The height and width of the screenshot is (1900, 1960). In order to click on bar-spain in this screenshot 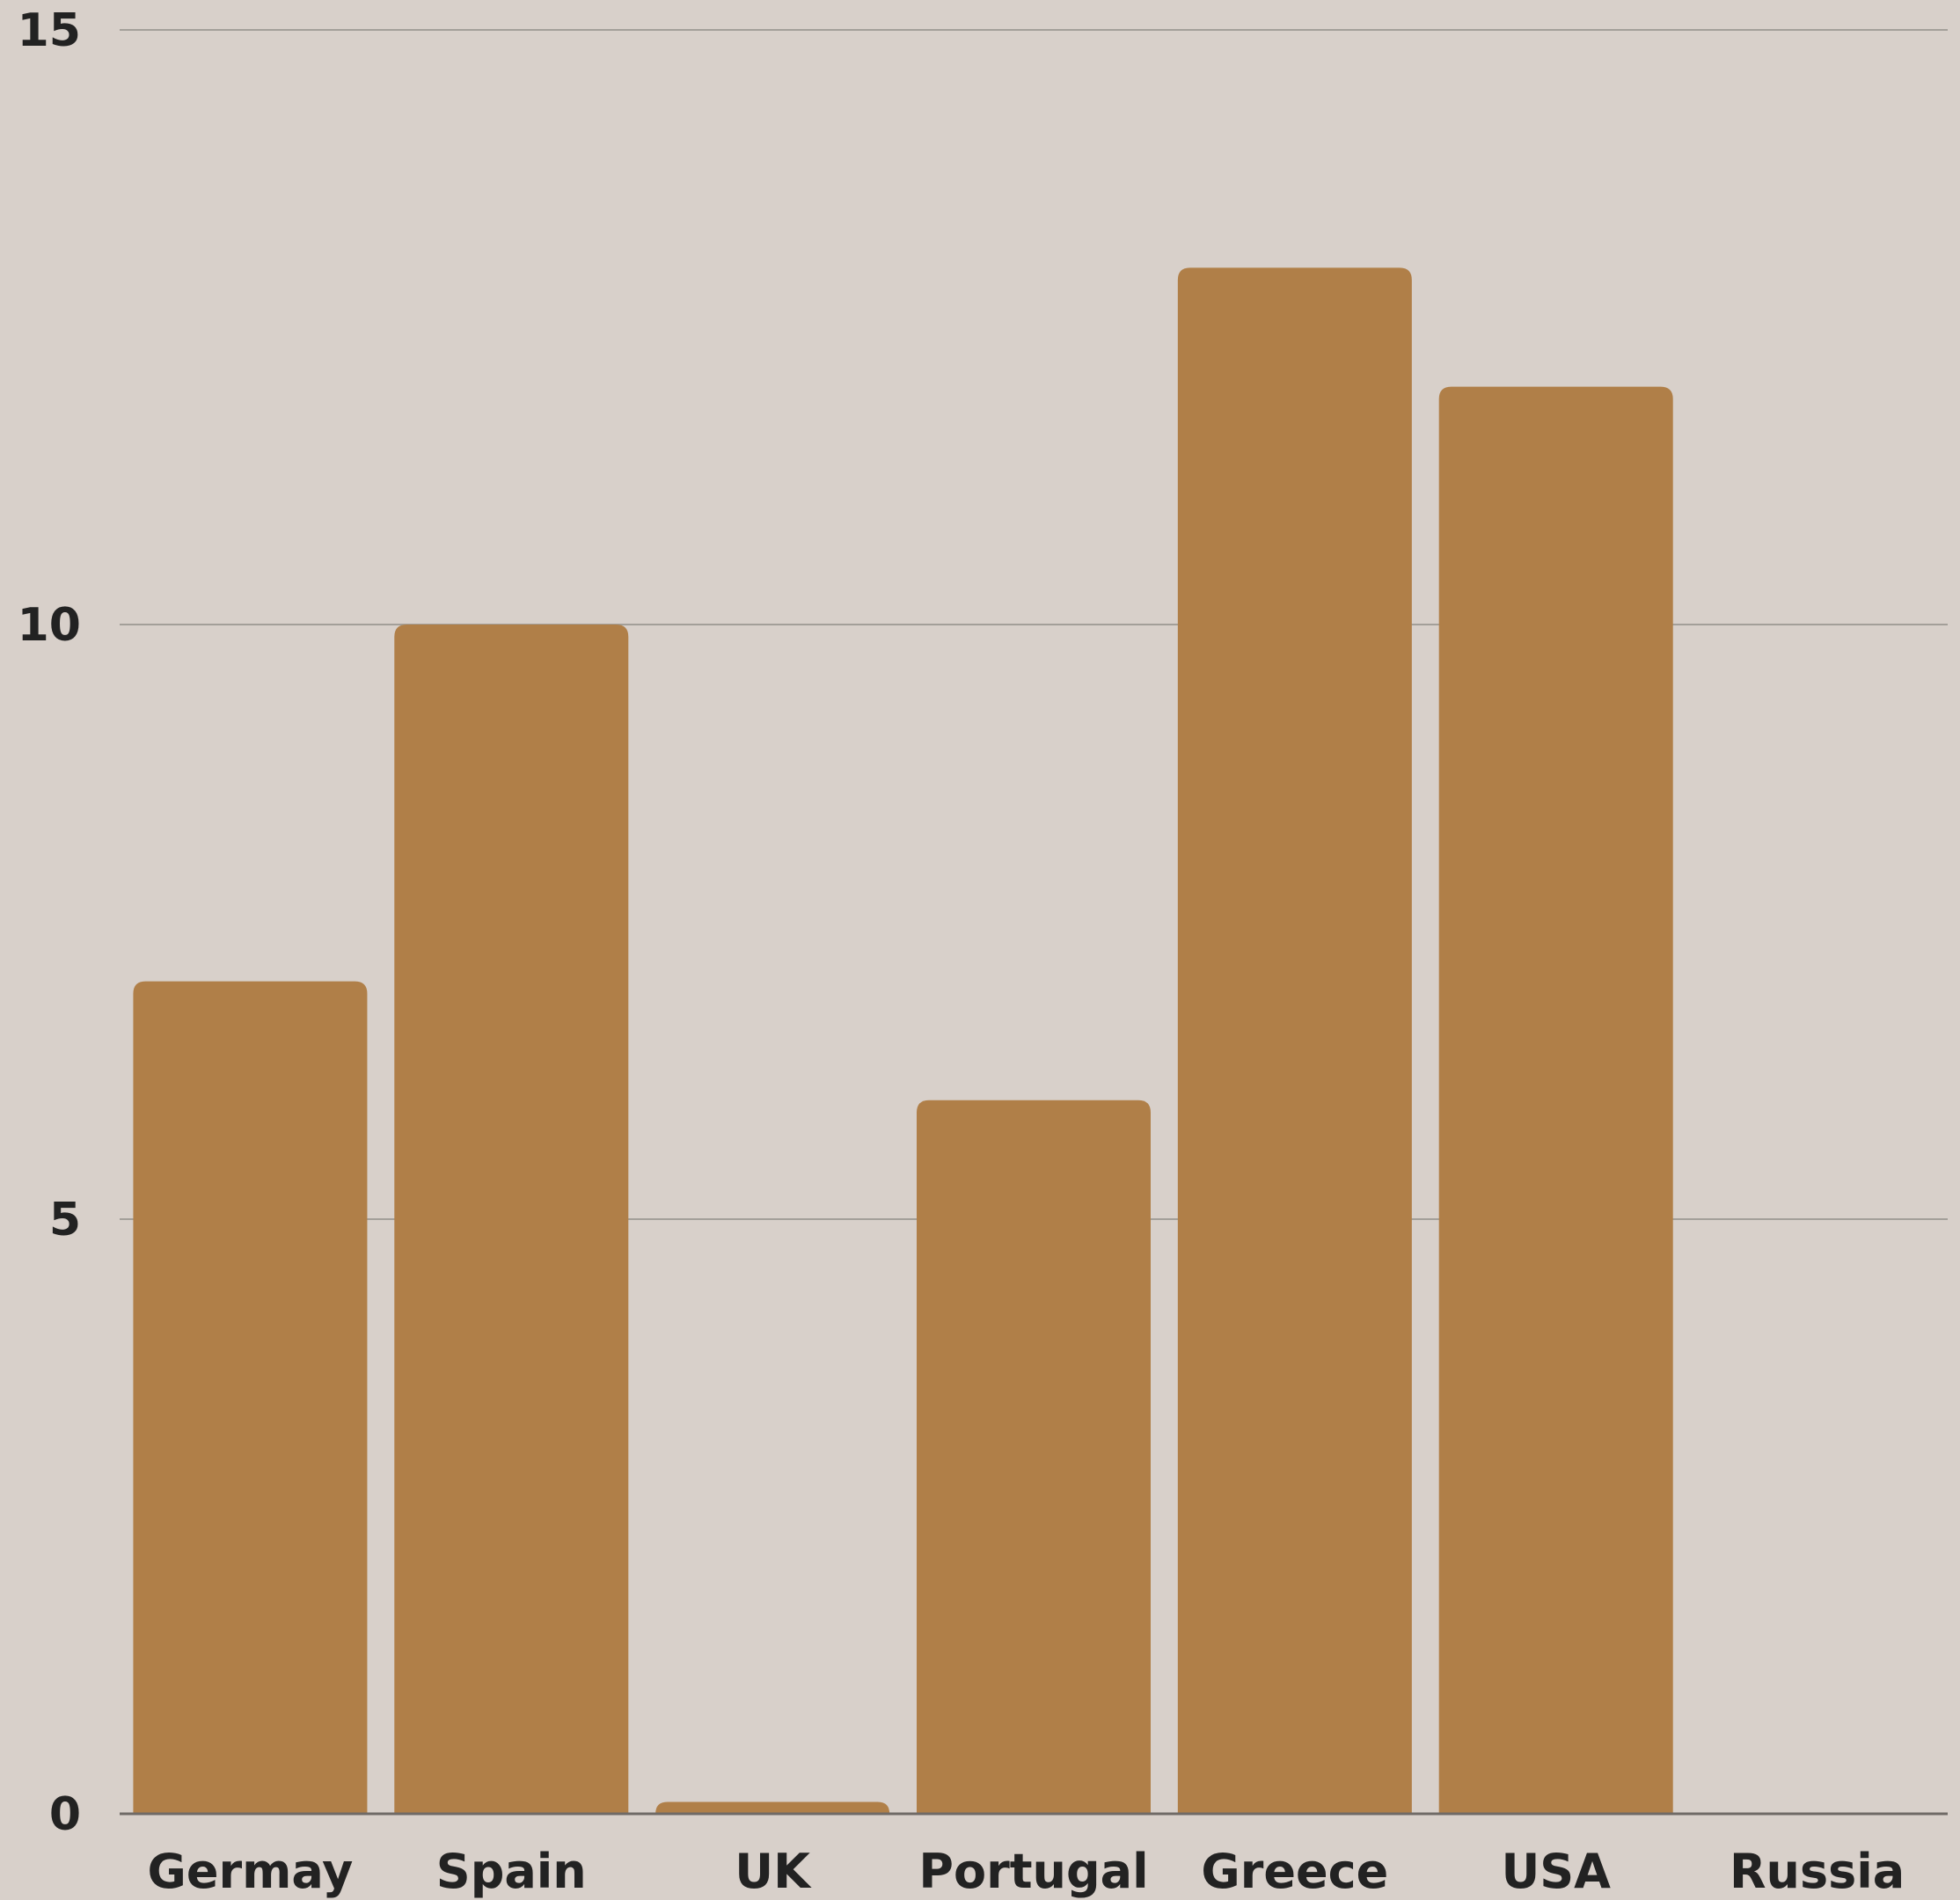, I will do `click(512, 1219)`.